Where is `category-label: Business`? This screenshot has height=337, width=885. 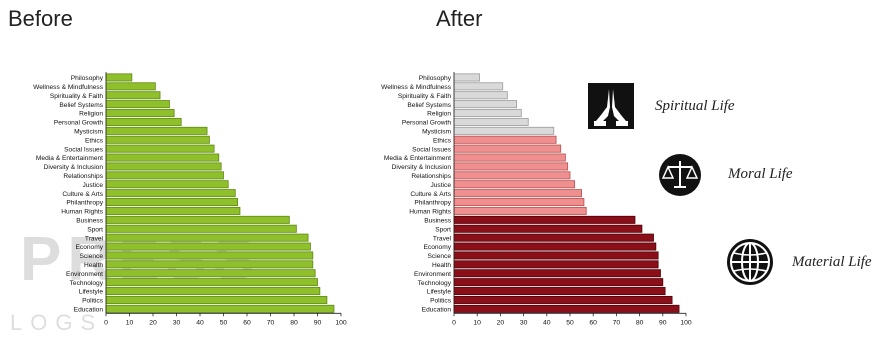 category-label: Business is located at coordinates (437, 220).